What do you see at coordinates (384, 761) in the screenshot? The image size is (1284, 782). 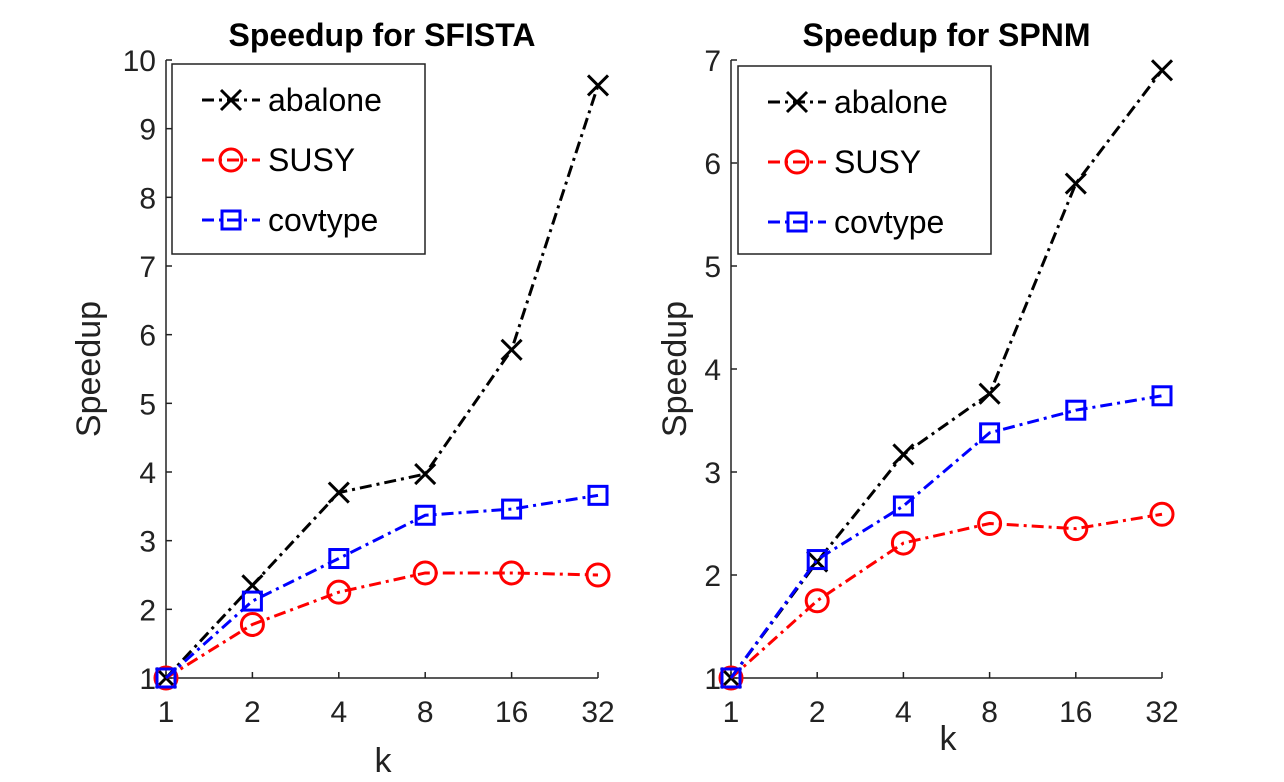 I see `x-axis-label: k` at bounding box center [384, 761].